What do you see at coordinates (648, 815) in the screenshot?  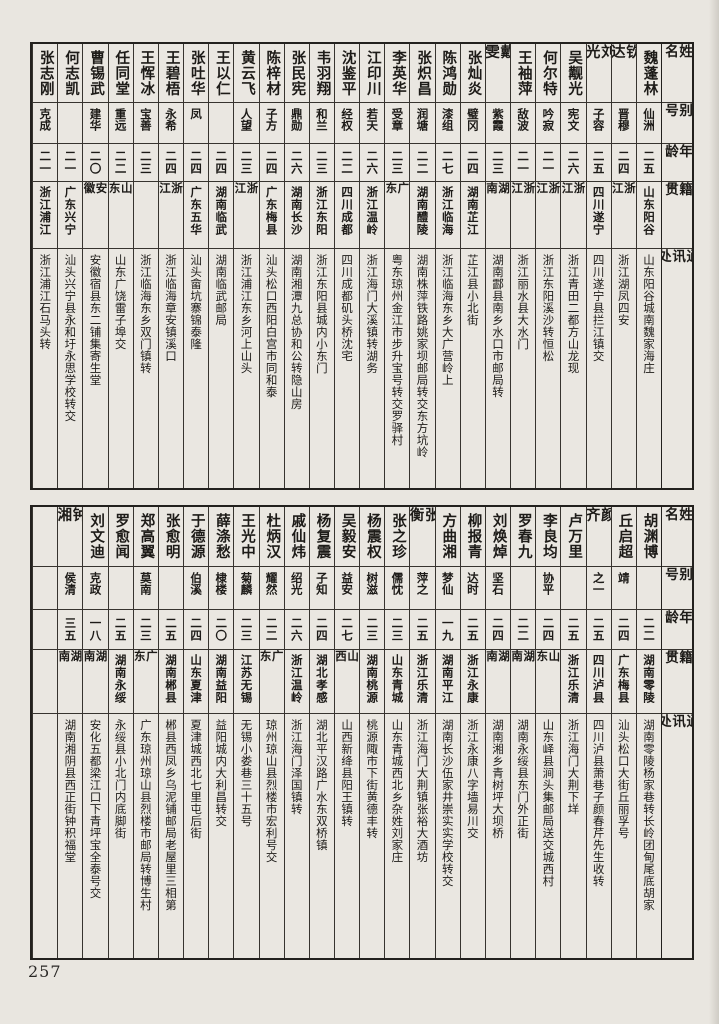 I see `entry-address: 湖南零陵杨家巷转长岭团甸尾底胡家` at bounding box center [648, 815].